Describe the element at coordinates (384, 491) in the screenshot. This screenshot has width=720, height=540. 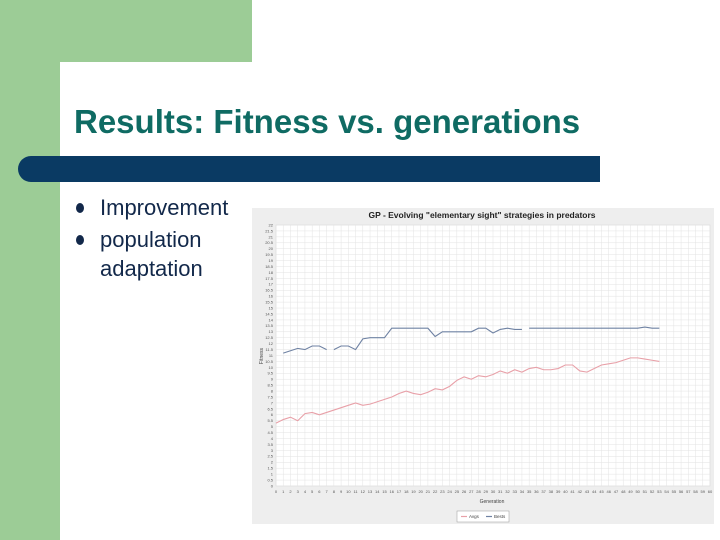
I see `x-tick-label: 15` at that location.